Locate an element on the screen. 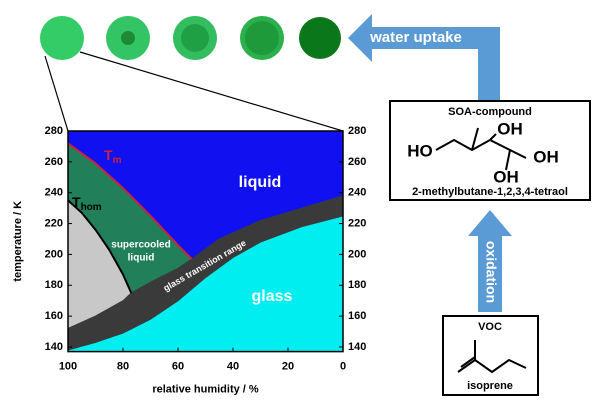 This screenshot has height=413, width=600. y-tick-label: 180 is located at coordinates (54, 285).